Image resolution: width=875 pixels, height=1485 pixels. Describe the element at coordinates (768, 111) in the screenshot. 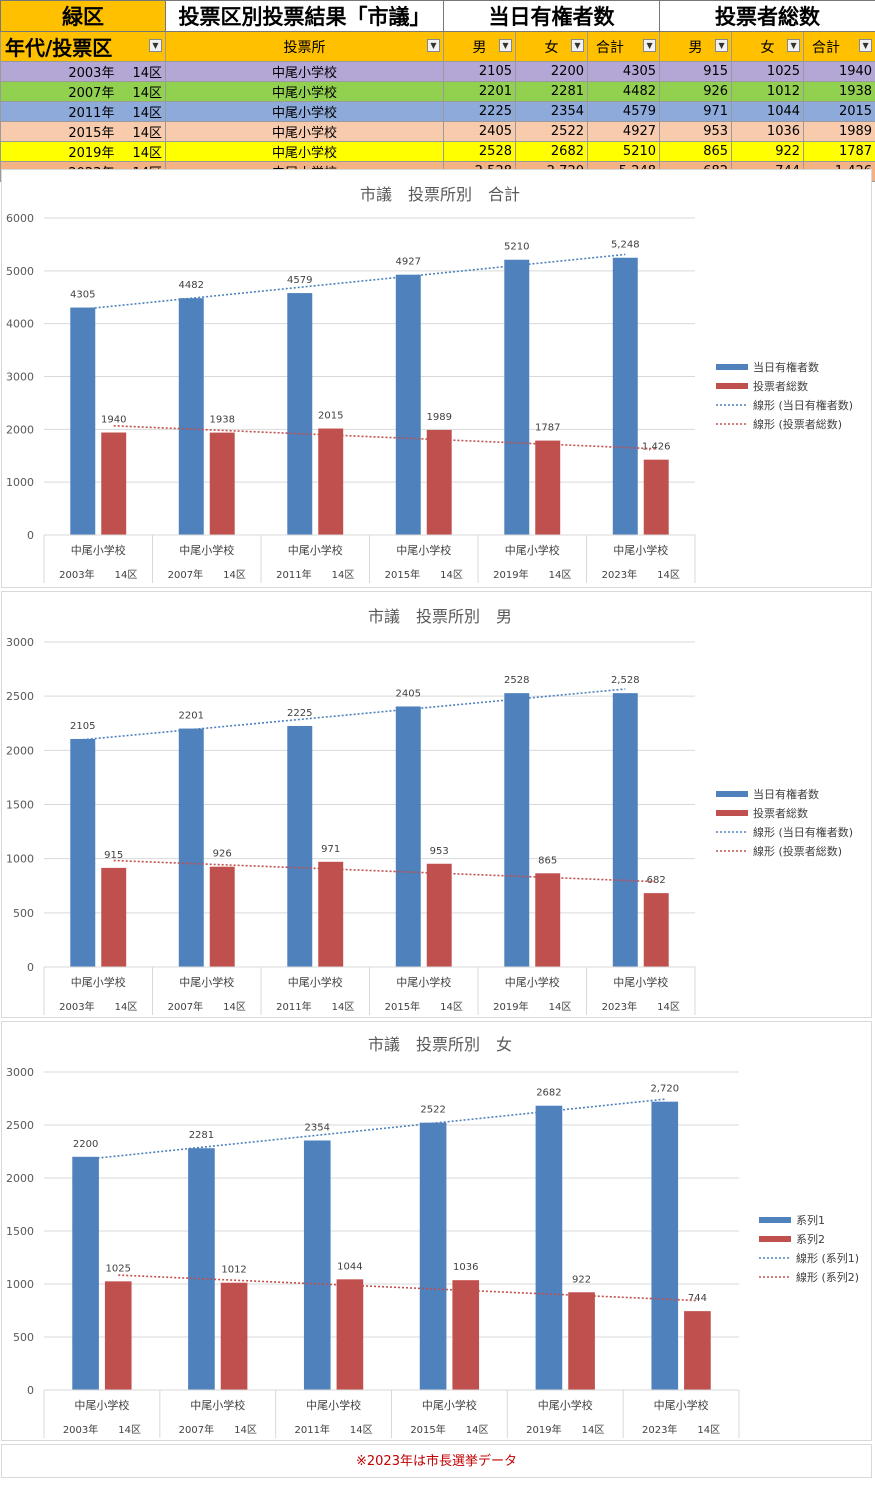

I see `value-cell: 1044` at that location.